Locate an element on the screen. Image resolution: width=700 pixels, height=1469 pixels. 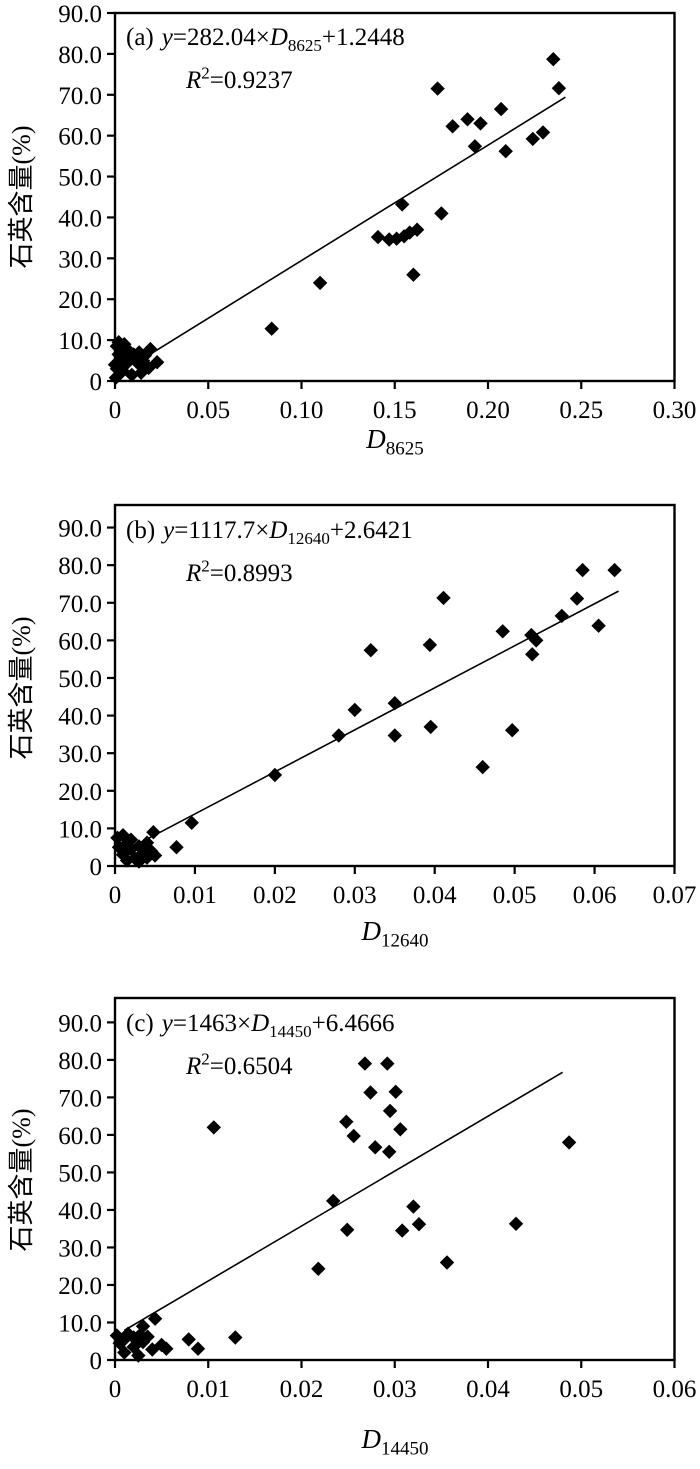
x-axis-title-a: D8625 is located at coordinates (395, 442).